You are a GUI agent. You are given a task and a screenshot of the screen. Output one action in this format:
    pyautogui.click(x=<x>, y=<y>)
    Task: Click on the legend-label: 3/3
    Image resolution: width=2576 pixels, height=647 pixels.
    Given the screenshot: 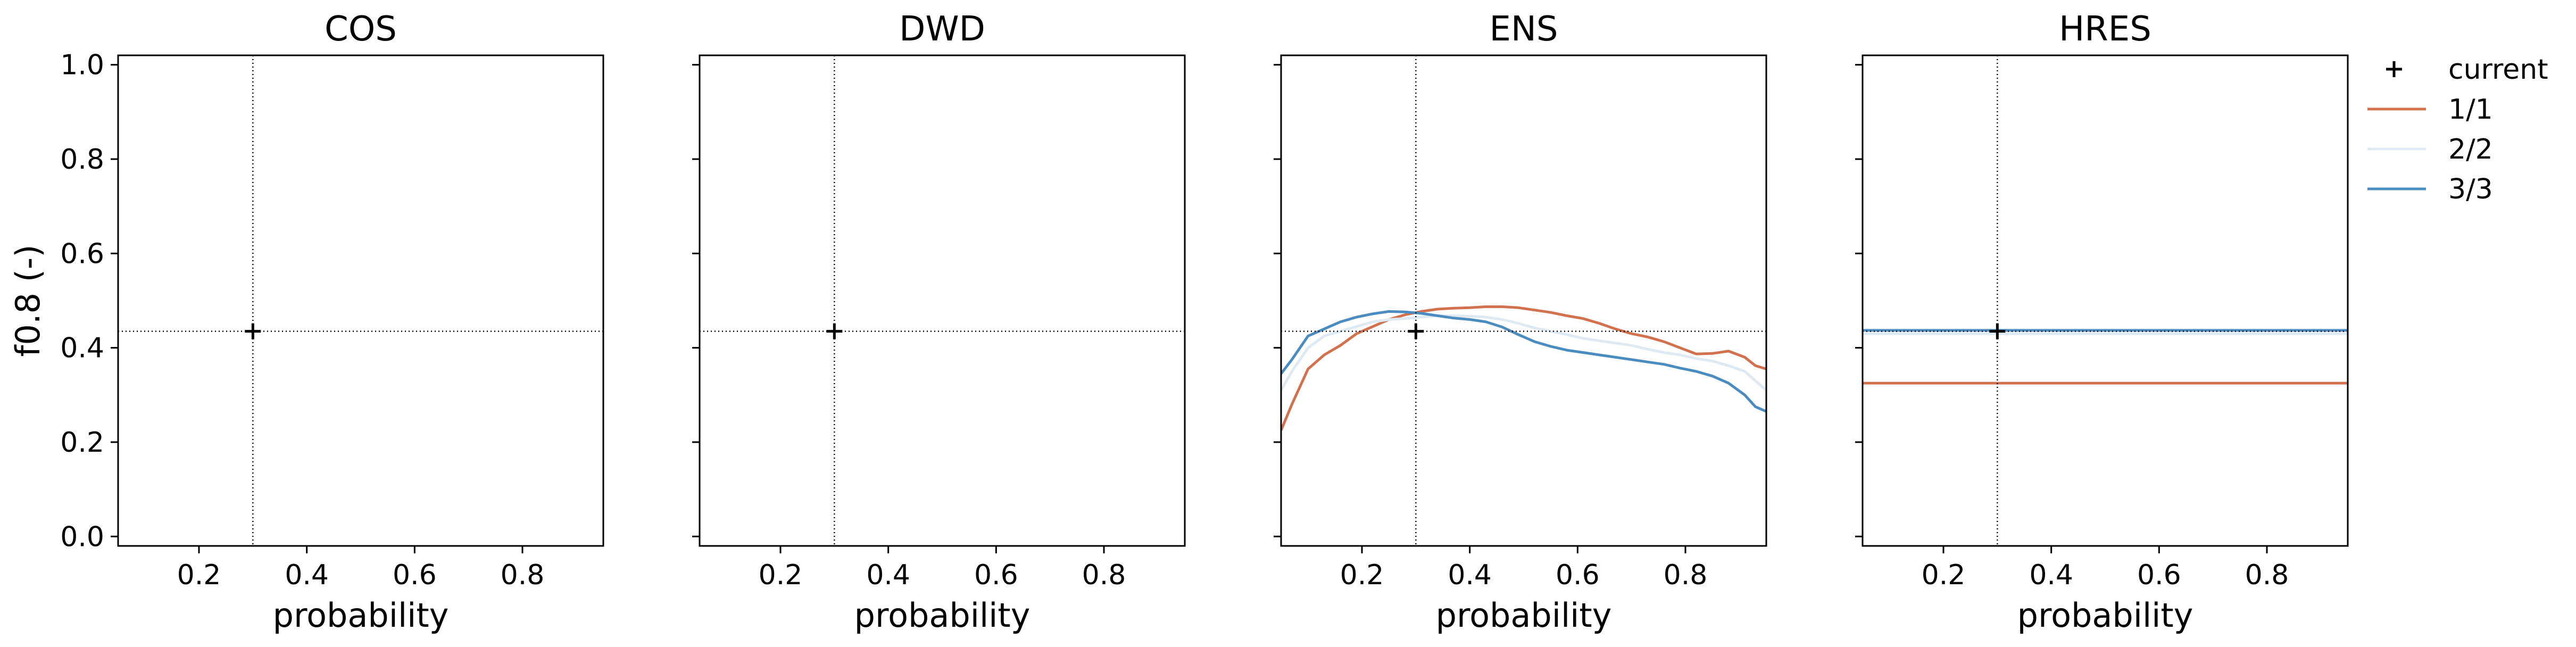 What is the action you would take?
    pyautogui.click(x=2470, y=189)
    